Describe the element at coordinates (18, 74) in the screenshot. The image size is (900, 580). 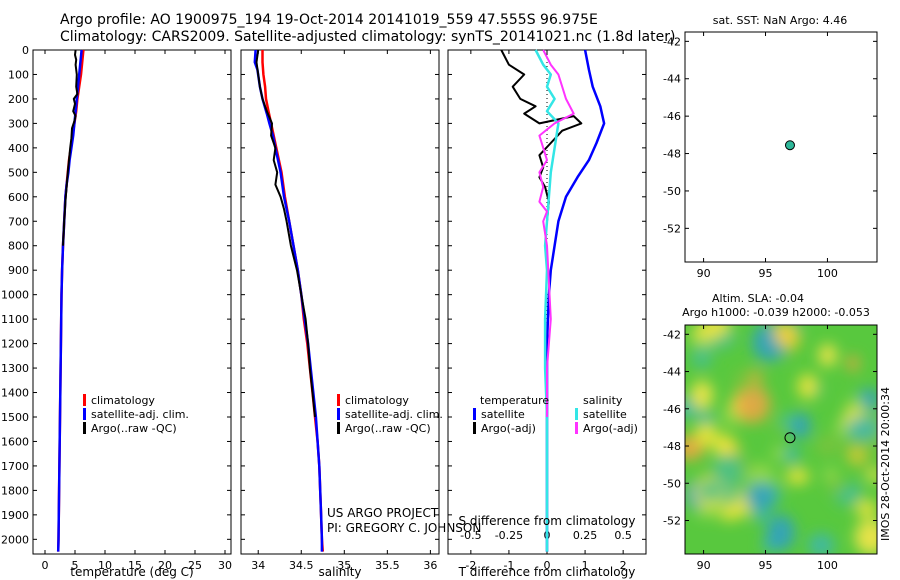
I see `y-tick-label: 100` at that location.